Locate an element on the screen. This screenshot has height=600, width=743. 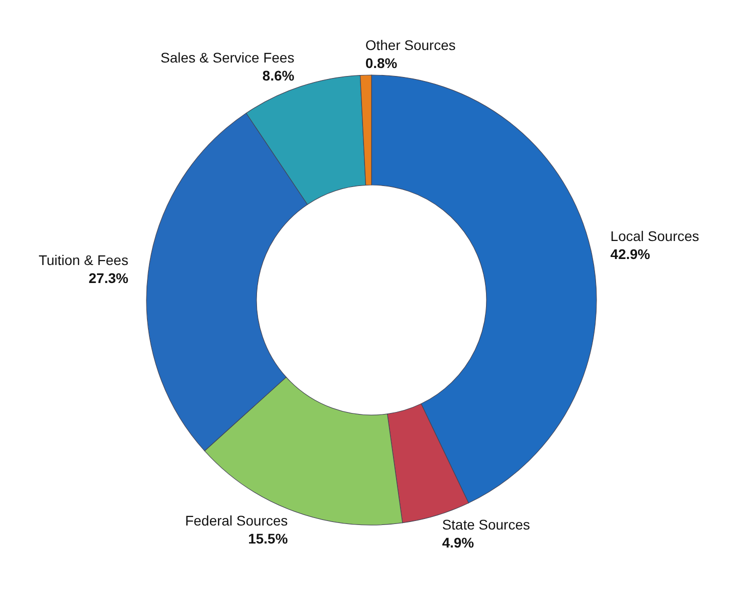
slice-label: Local Sources is located at coordinates (655, 236).